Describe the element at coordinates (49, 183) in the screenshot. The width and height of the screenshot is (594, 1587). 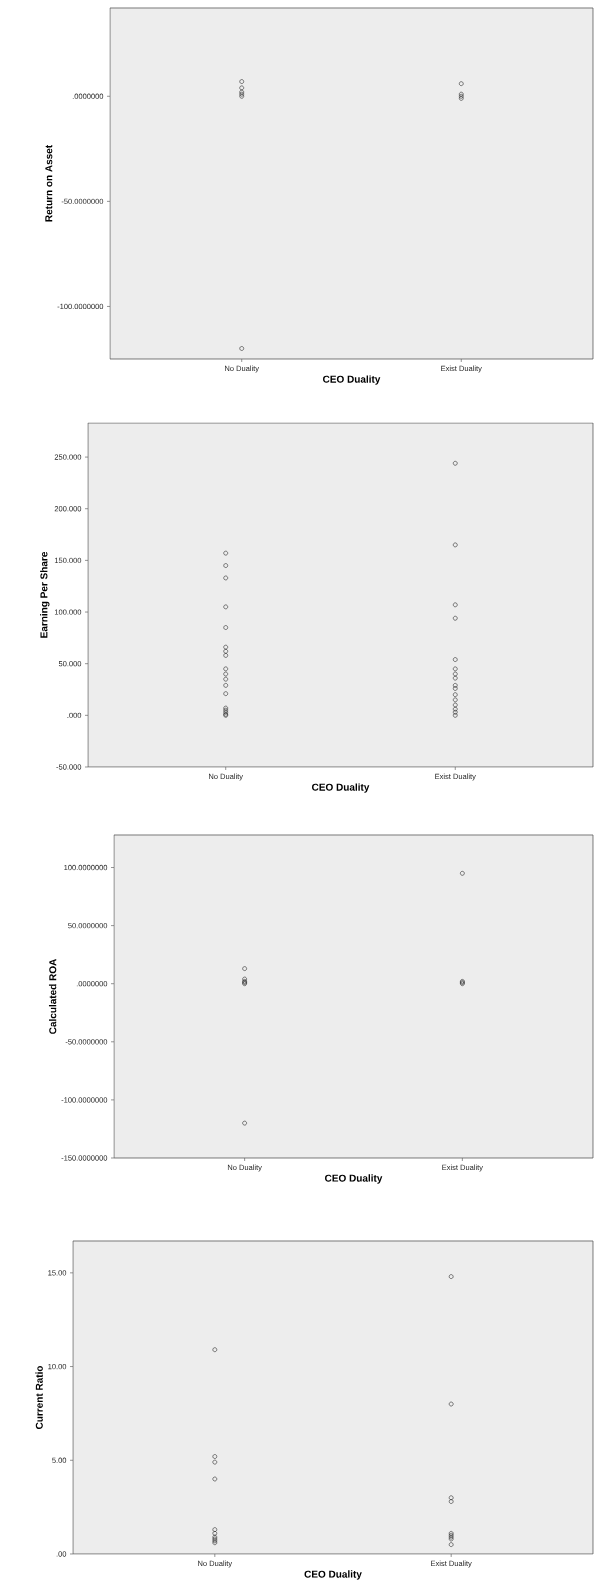
I see `y-axis-title: Return on Asset` at that location.